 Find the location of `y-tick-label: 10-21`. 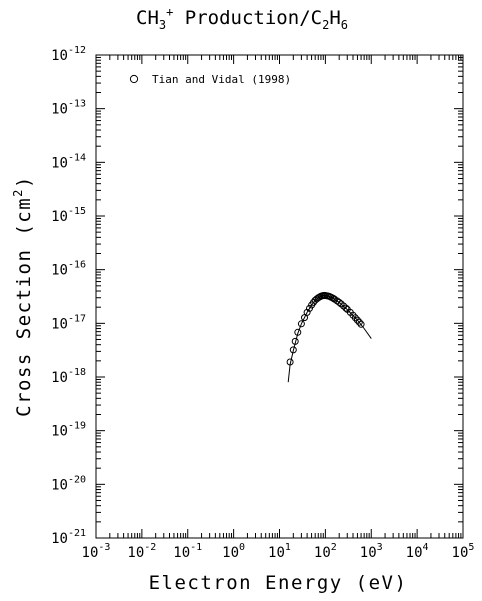

y-tick-label: 10-21 is located at coordinates (68, 537).